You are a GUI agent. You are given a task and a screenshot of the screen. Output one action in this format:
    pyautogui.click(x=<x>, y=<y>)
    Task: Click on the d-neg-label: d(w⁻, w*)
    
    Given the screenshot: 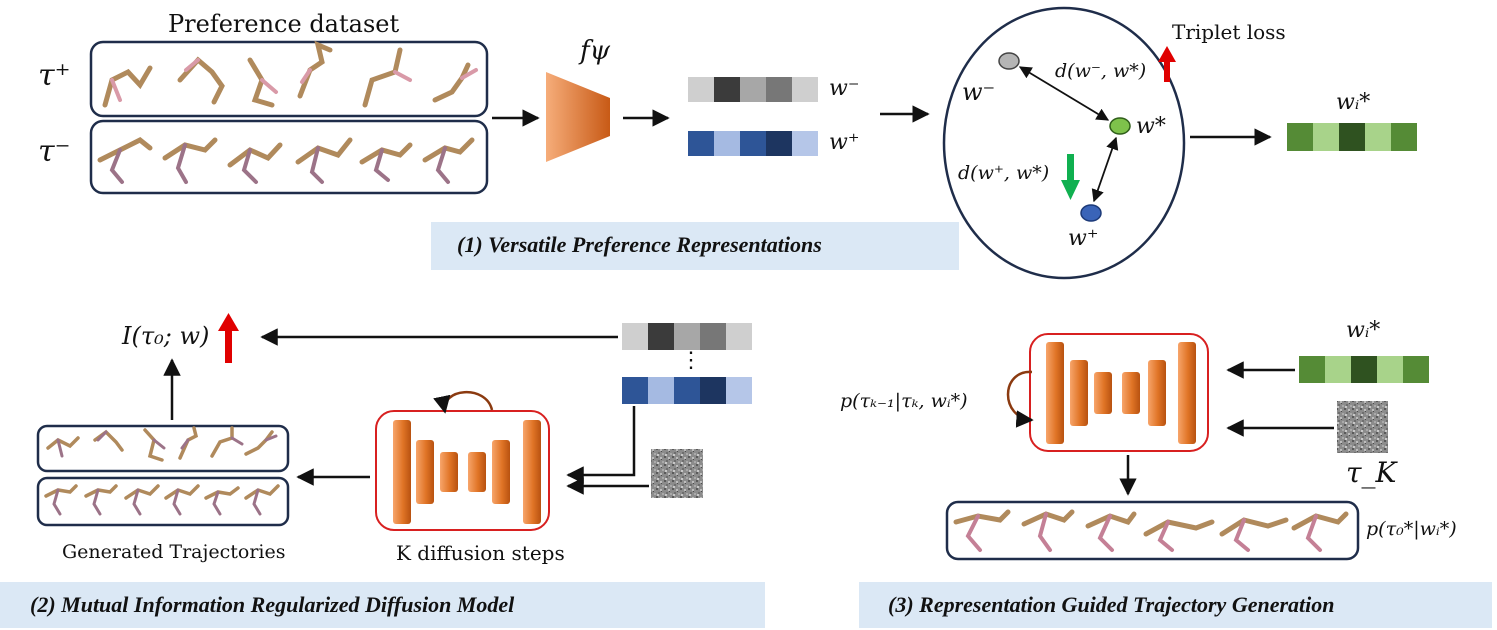 What is the action you would take?
    pyautogui.click(x=1101, y=71)
    